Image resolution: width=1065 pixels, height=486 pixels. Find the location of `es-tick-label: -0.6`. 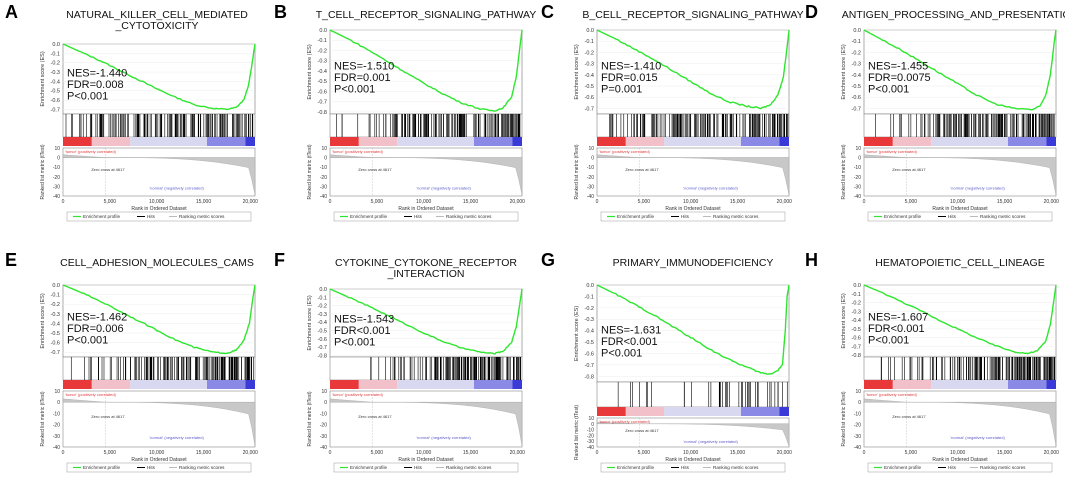

es-tick-label: -0.6 is located at coordinates (589, 98).